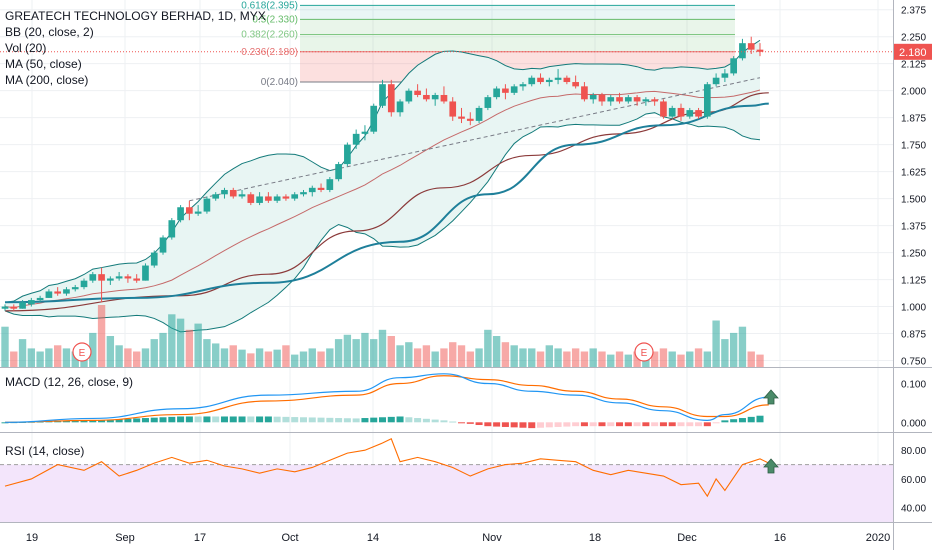 The height and width of the screenshot is (550, 932). I want to click on fib-level-label: 0.5(2.330), so click(275, 19).